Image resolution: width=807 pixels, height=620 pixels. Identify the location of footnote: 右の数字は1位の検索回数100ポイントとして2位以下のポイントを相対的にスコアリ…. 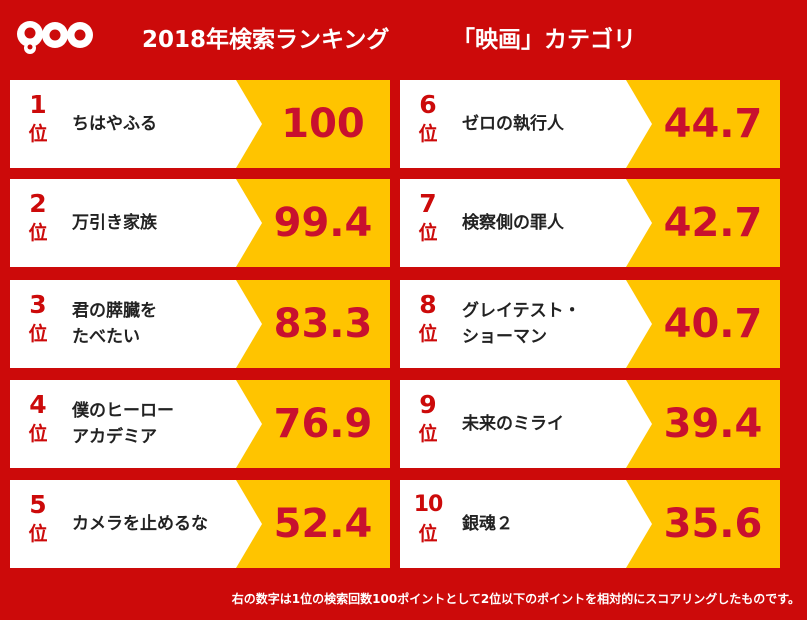
(515, 599).